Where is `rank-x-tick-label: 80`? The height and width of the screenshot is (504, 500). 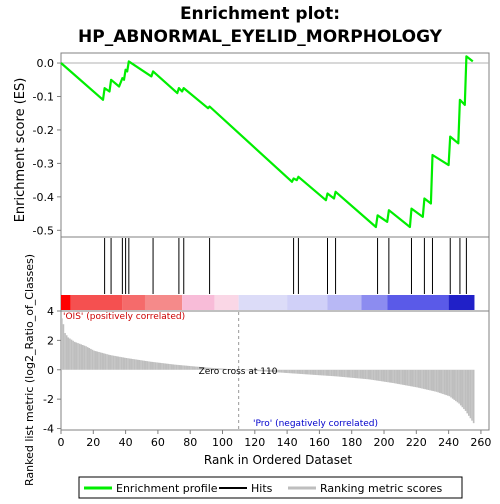 rank-x-tick-label: 80 is located at coordinates (190, 442).